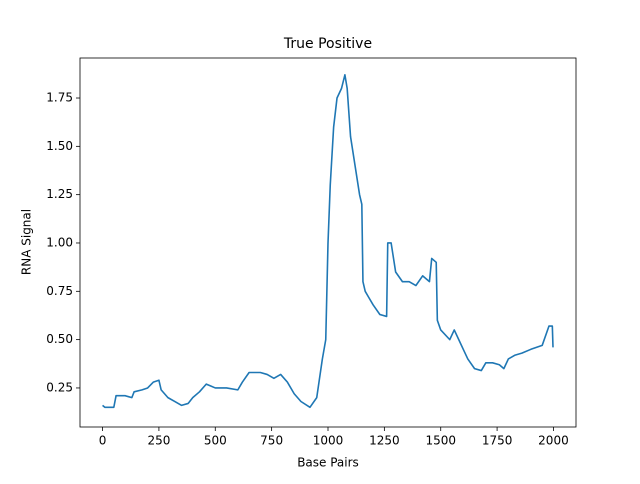 The image size is (640, 484). Describe the element at coordinates (59, 98) in the screenshot. I see `y-tick-label: 1.75` at that location.